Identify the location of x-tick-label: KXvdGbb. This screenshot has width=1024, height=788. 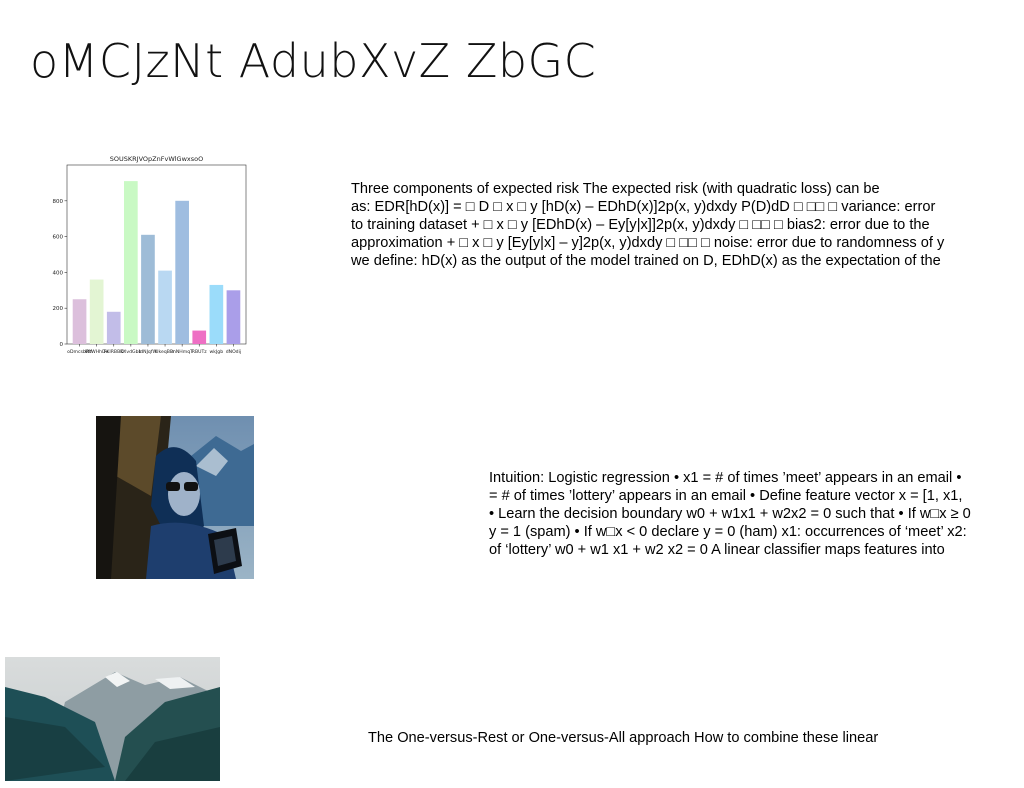
(130, 352).